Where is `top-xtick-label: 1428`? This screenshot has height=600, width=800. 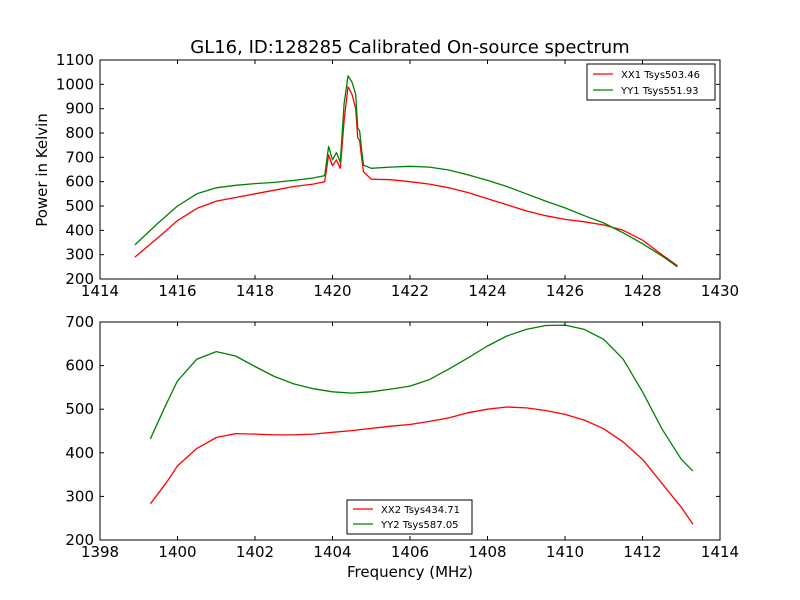
top-xtick-label: 1428 is located at coordinates (642, 291).